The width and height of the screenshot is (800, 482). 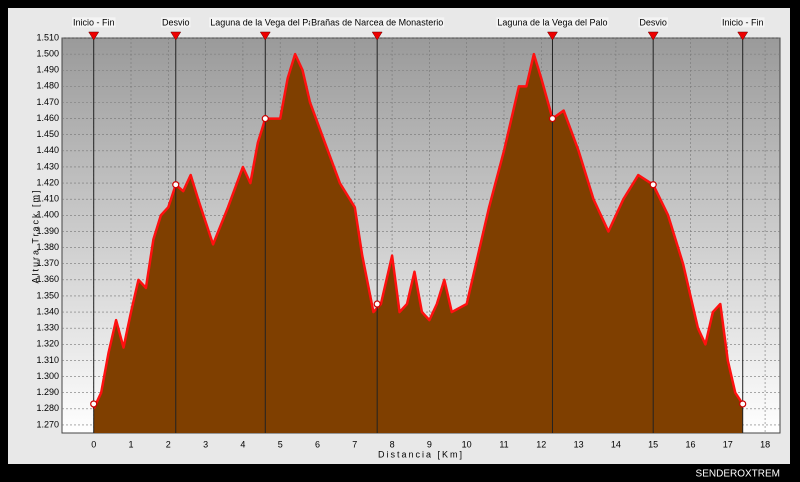 What do you see at coordinates (35, 235) in the screenshot?
I see `y-axis-title: Altura Track [m]` at bounding box center [35, 235].